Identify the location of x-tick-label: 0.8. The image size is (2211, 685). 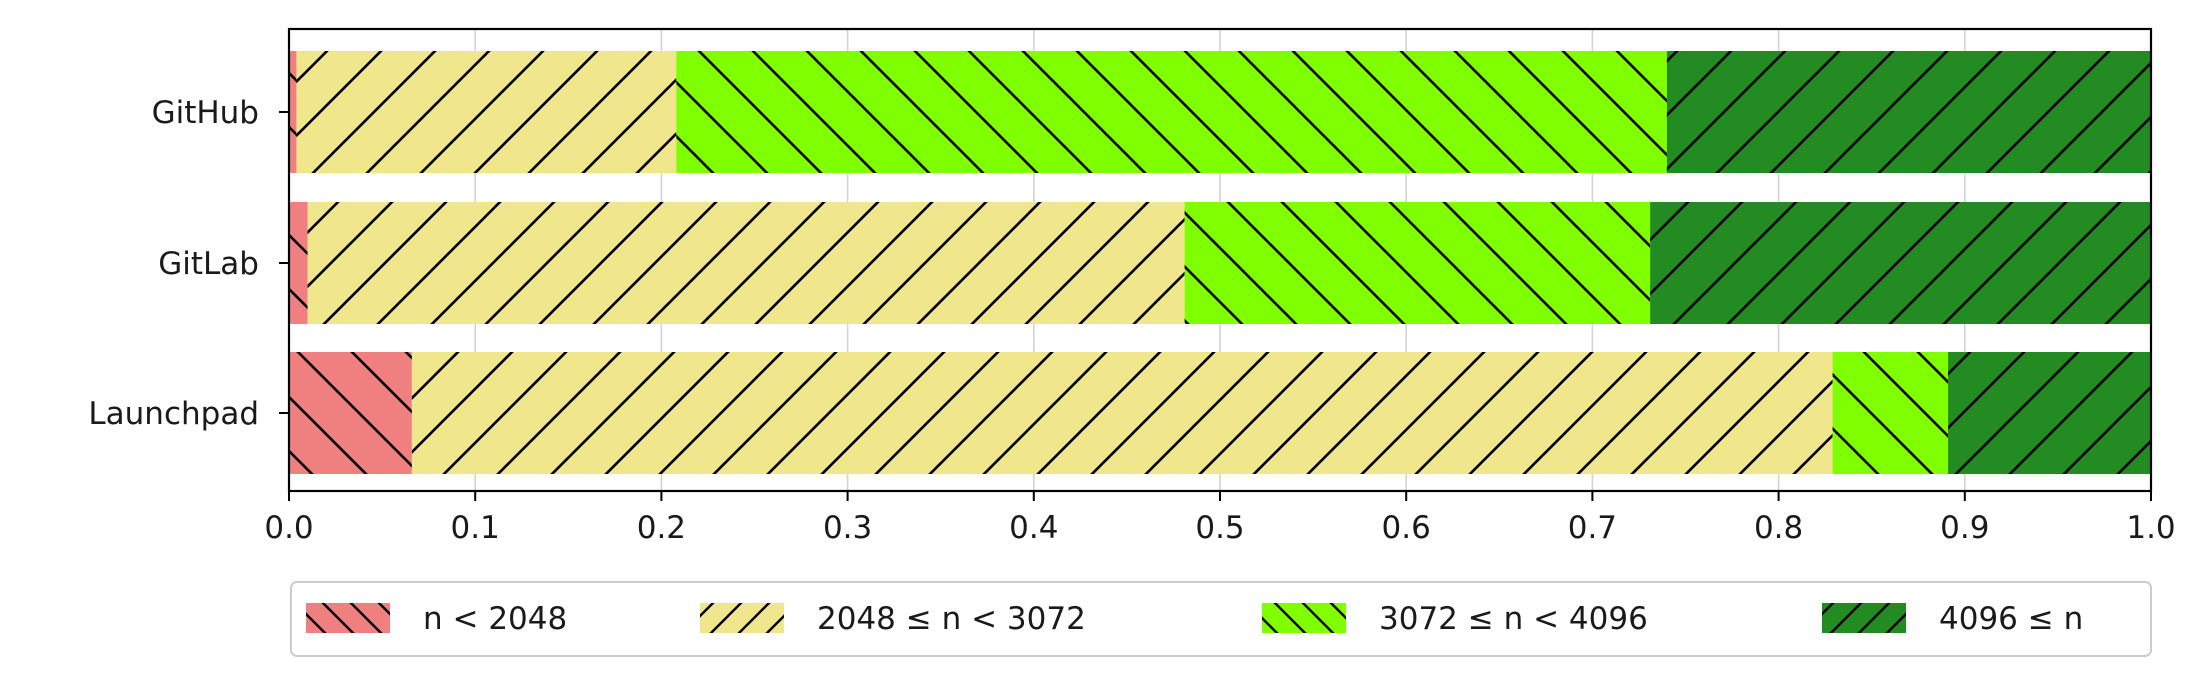
(1778, 528).